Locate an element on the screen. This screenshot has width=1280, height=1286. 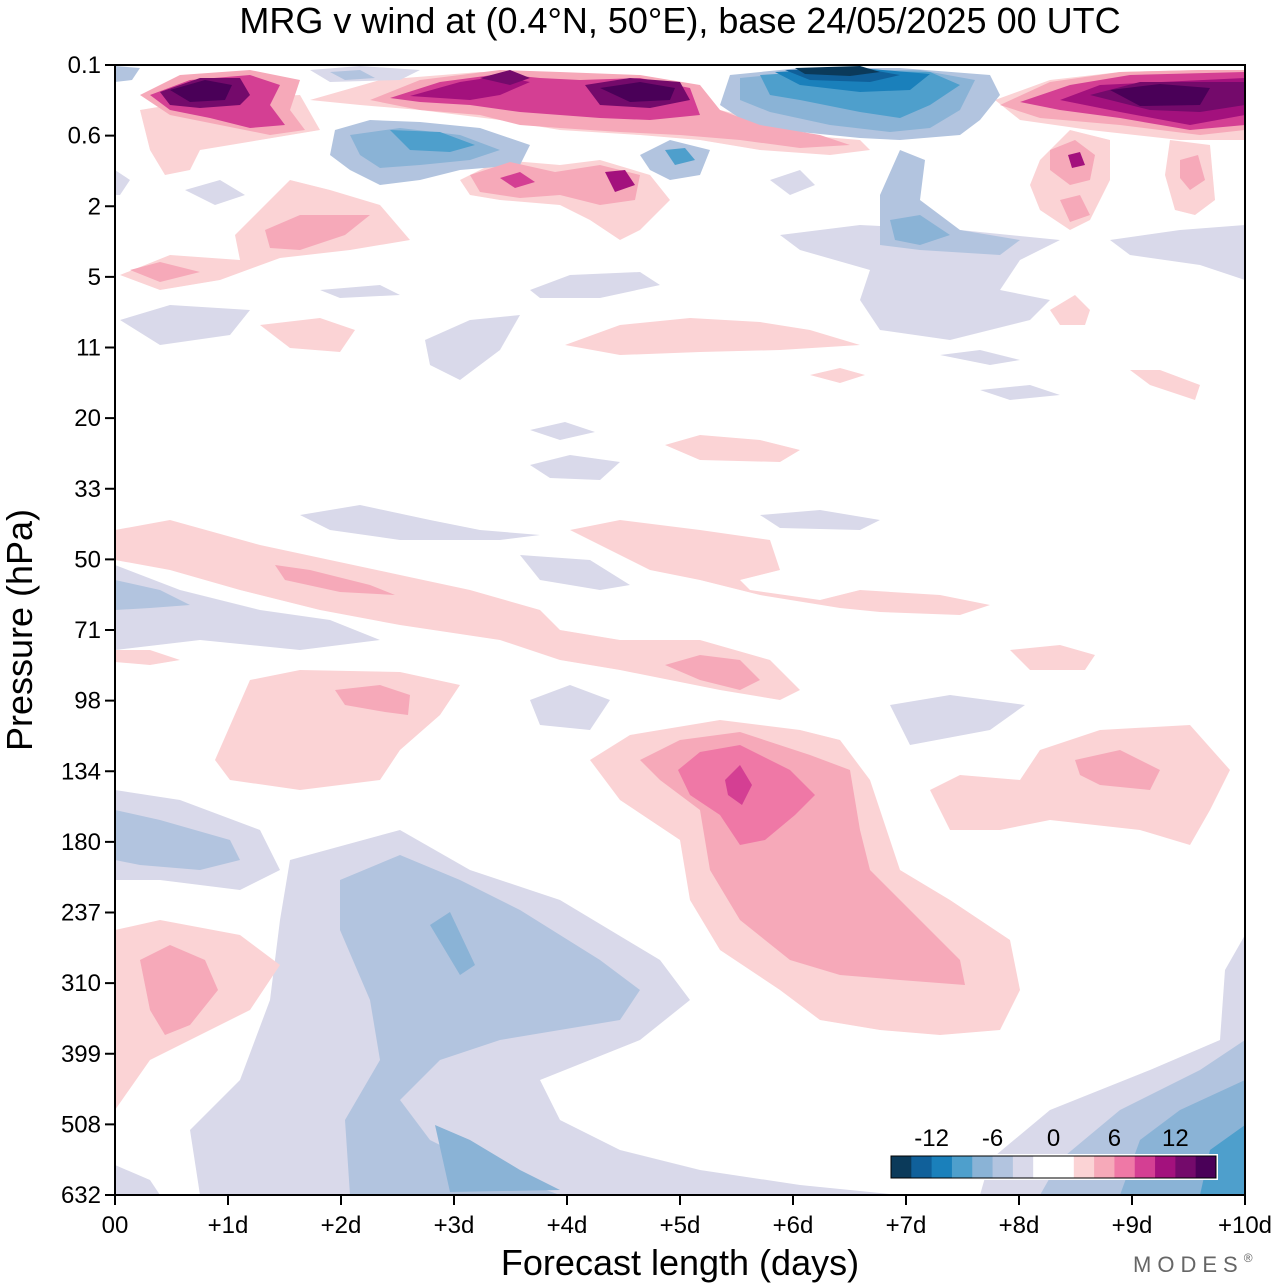
credit-text: MODES is located at coordinates (1188, 1264).